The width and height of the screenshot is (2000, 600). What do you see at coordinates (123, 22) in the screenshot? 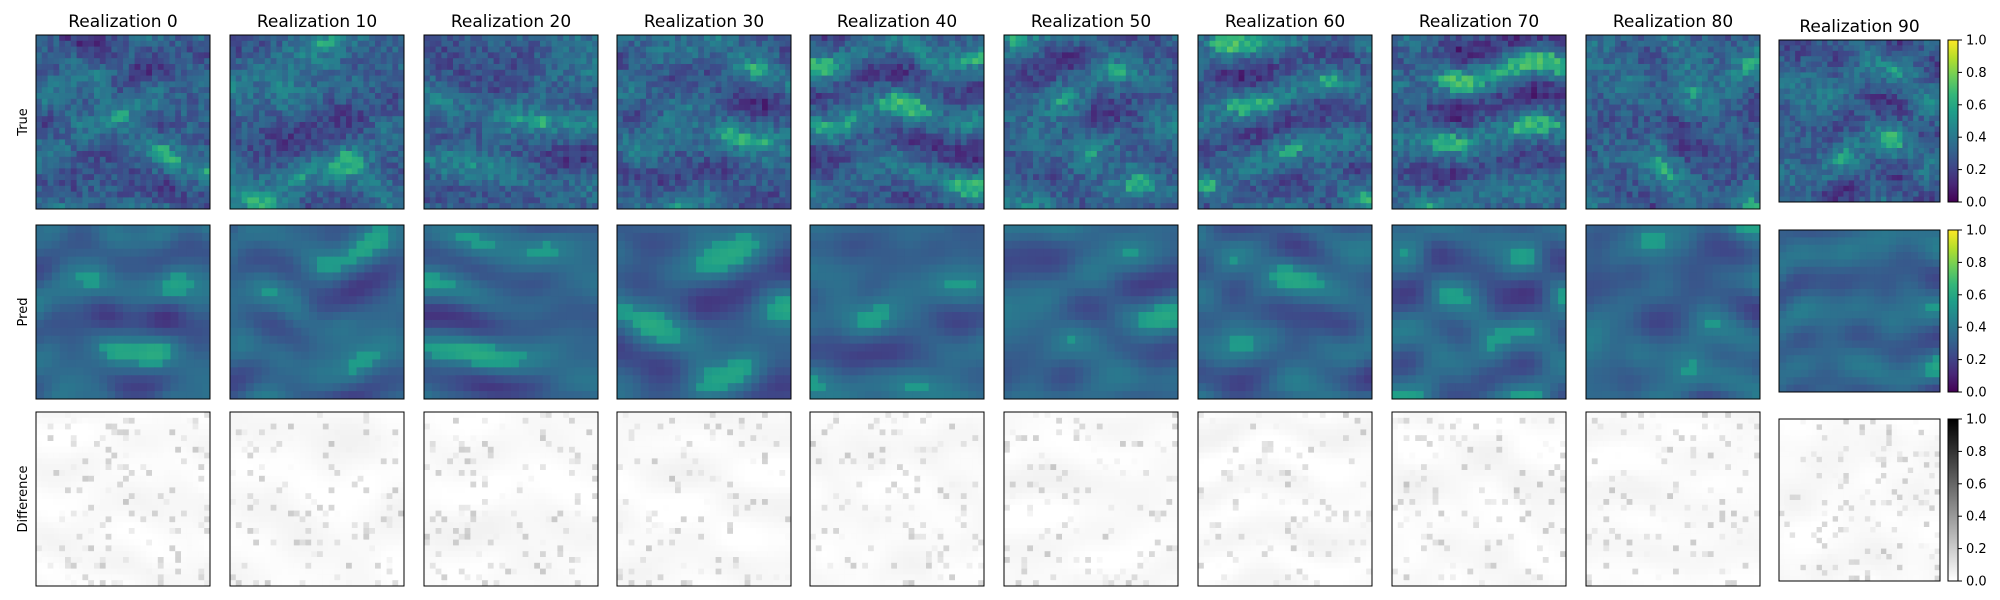
I see `column-title: Realization 0` at bounding box center [123, 22].